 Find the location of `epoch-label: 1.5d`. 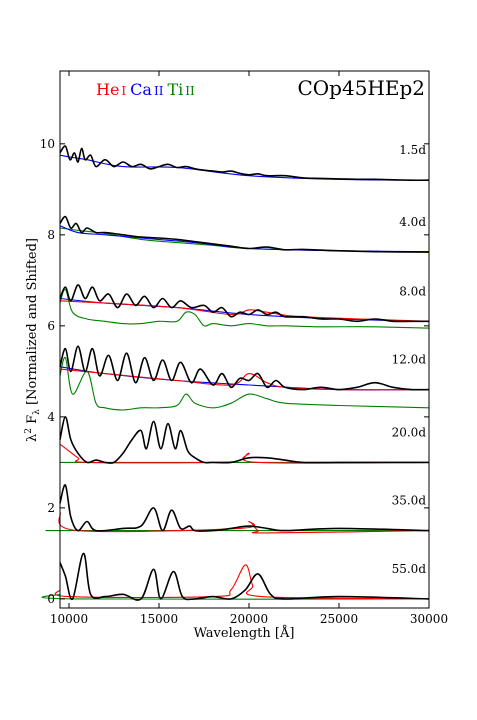

epoch-label: 1.5d is located at coordinates (412, 150).